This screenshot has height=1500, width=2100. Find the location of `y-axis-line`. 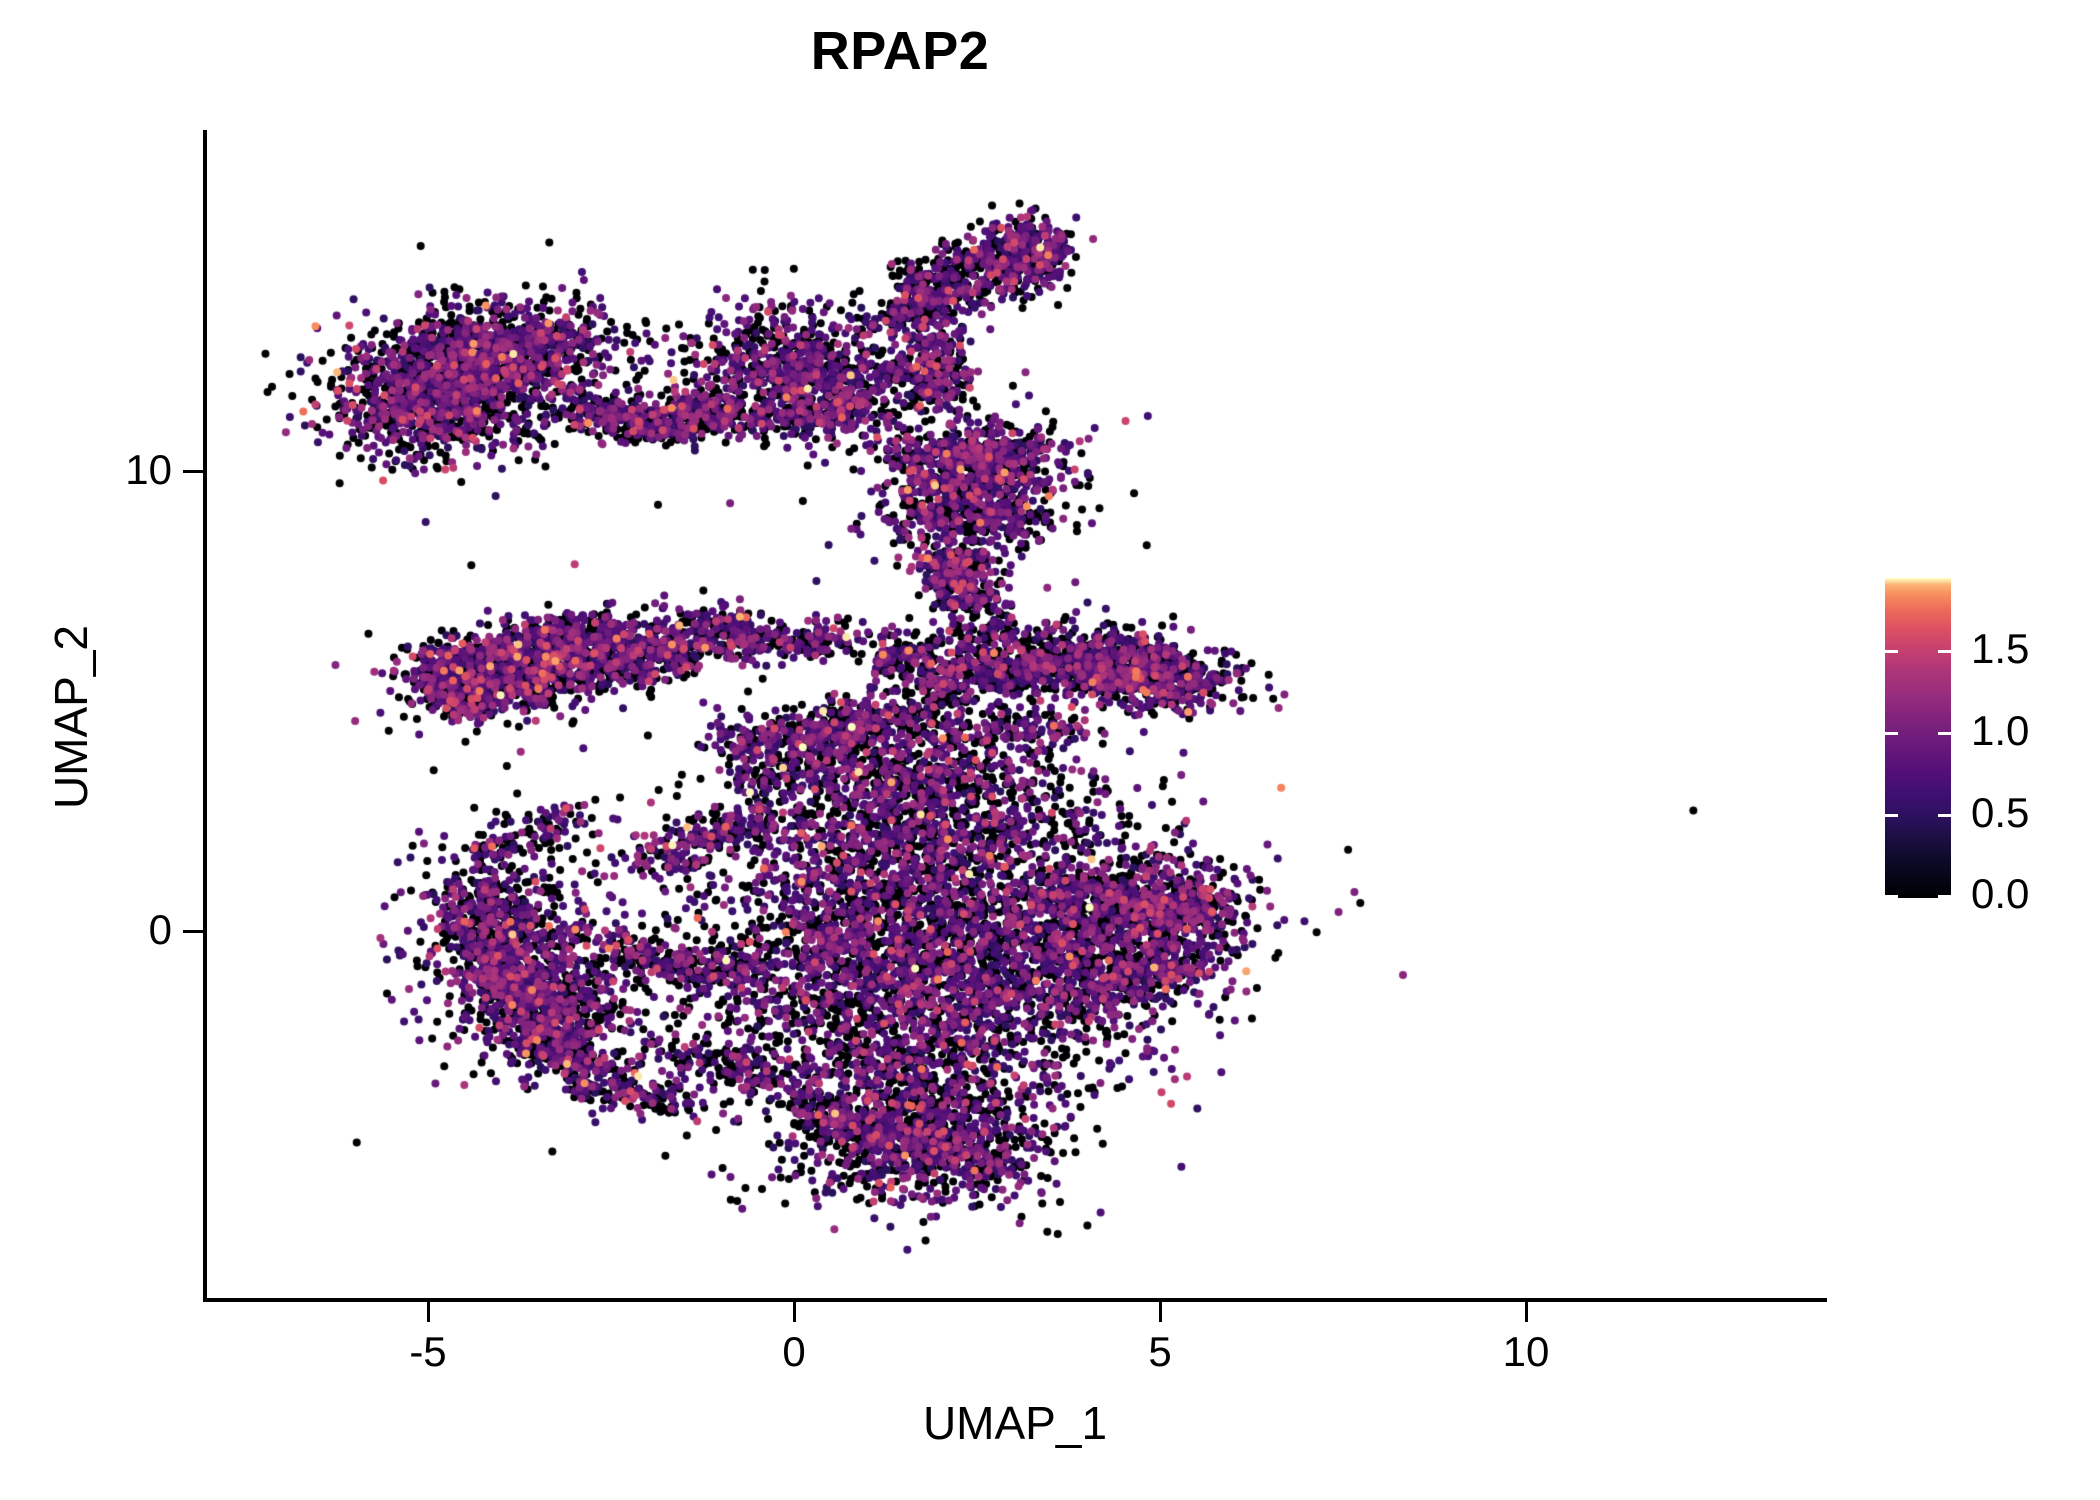

y-axis-line is located at coordinates (205, 716).